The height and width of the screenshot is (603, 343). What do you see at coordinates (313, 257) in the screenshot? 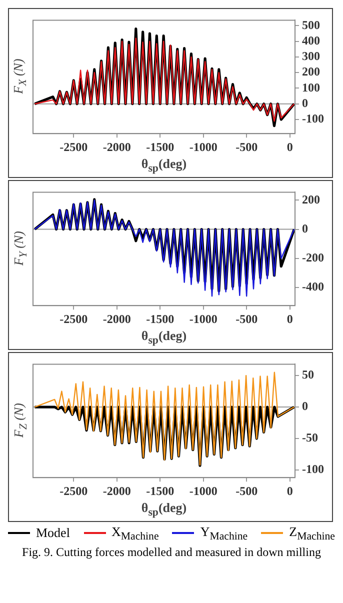
I see `y-tick-label: -200` at bounding box center [313, 257].